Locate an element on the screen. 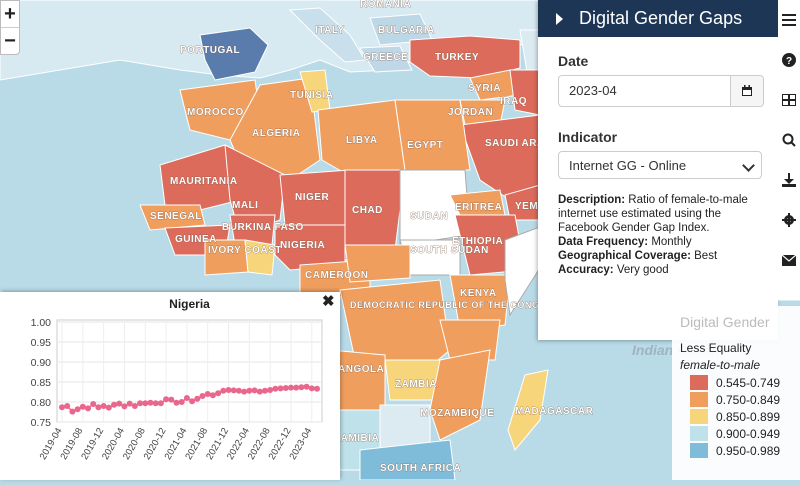 This screenshot has width=800, height=485. settings-icon is located at coordinates (789, 220).